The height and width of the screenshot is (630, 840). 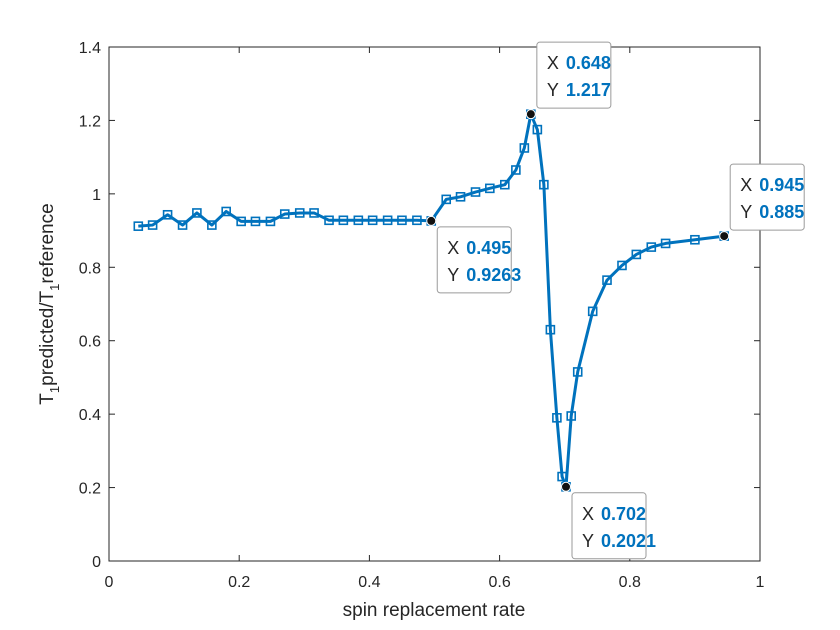 I want to click on datatip: X 0.495 Y 0.9263, so click(x=474, y=254).